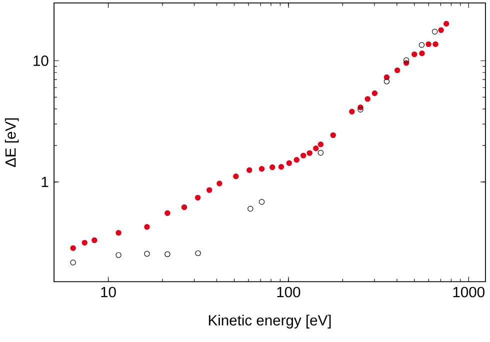  I want to click on y-axis-title: ΔE [eV], so click(11, 143).